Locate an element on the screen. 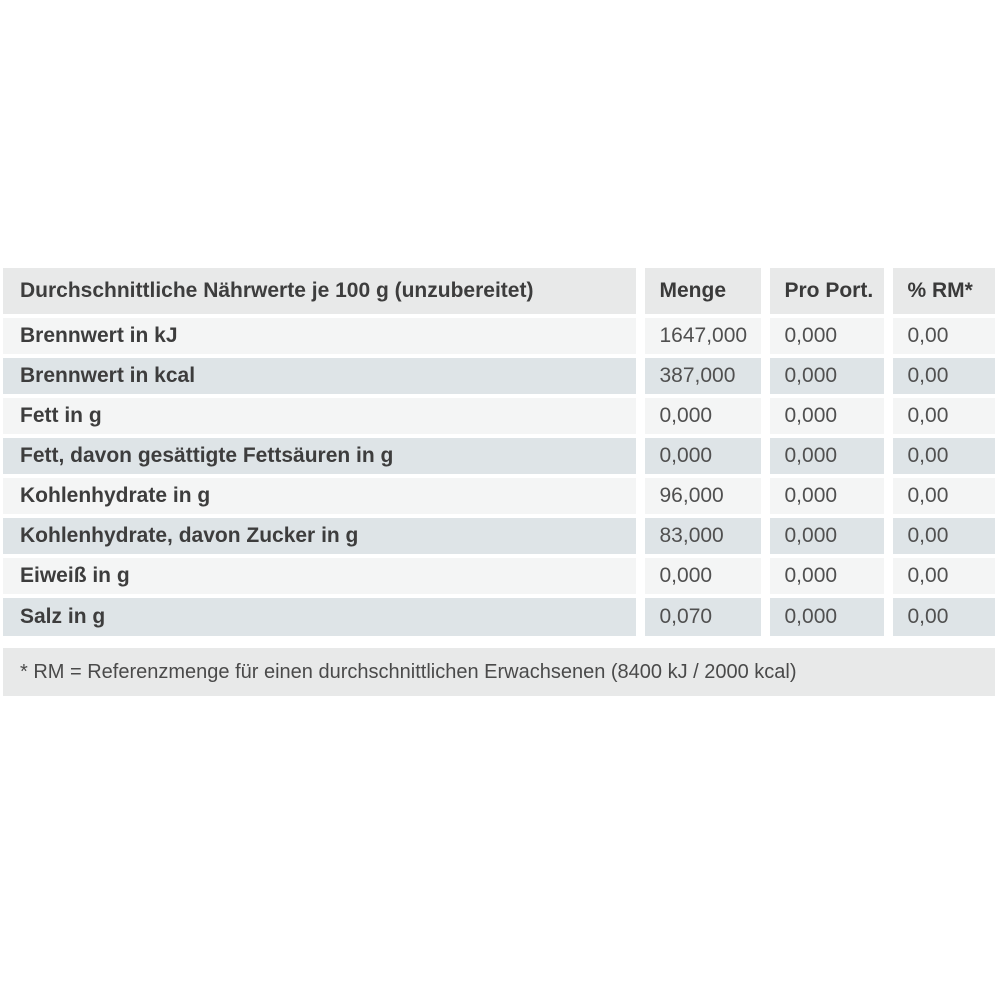  column-header-rm: % RM* is located at coordinates (939, 292).